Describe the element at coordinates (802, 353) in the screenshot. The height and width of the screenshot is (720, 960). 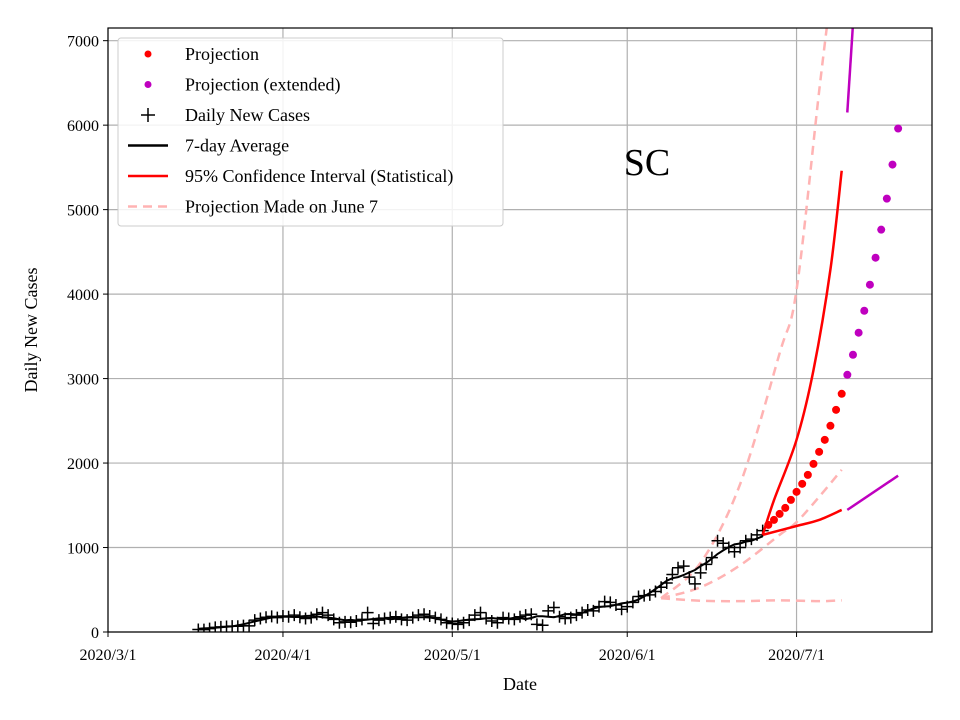
I see `ci-upper-line` at that location.